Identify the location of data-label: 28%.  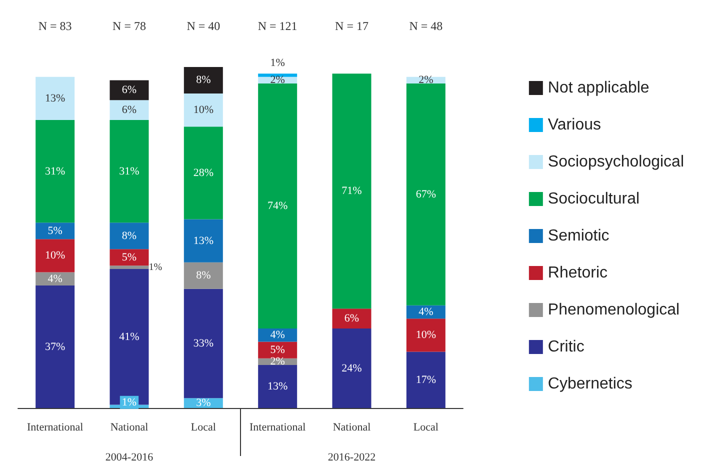
(203, 172).